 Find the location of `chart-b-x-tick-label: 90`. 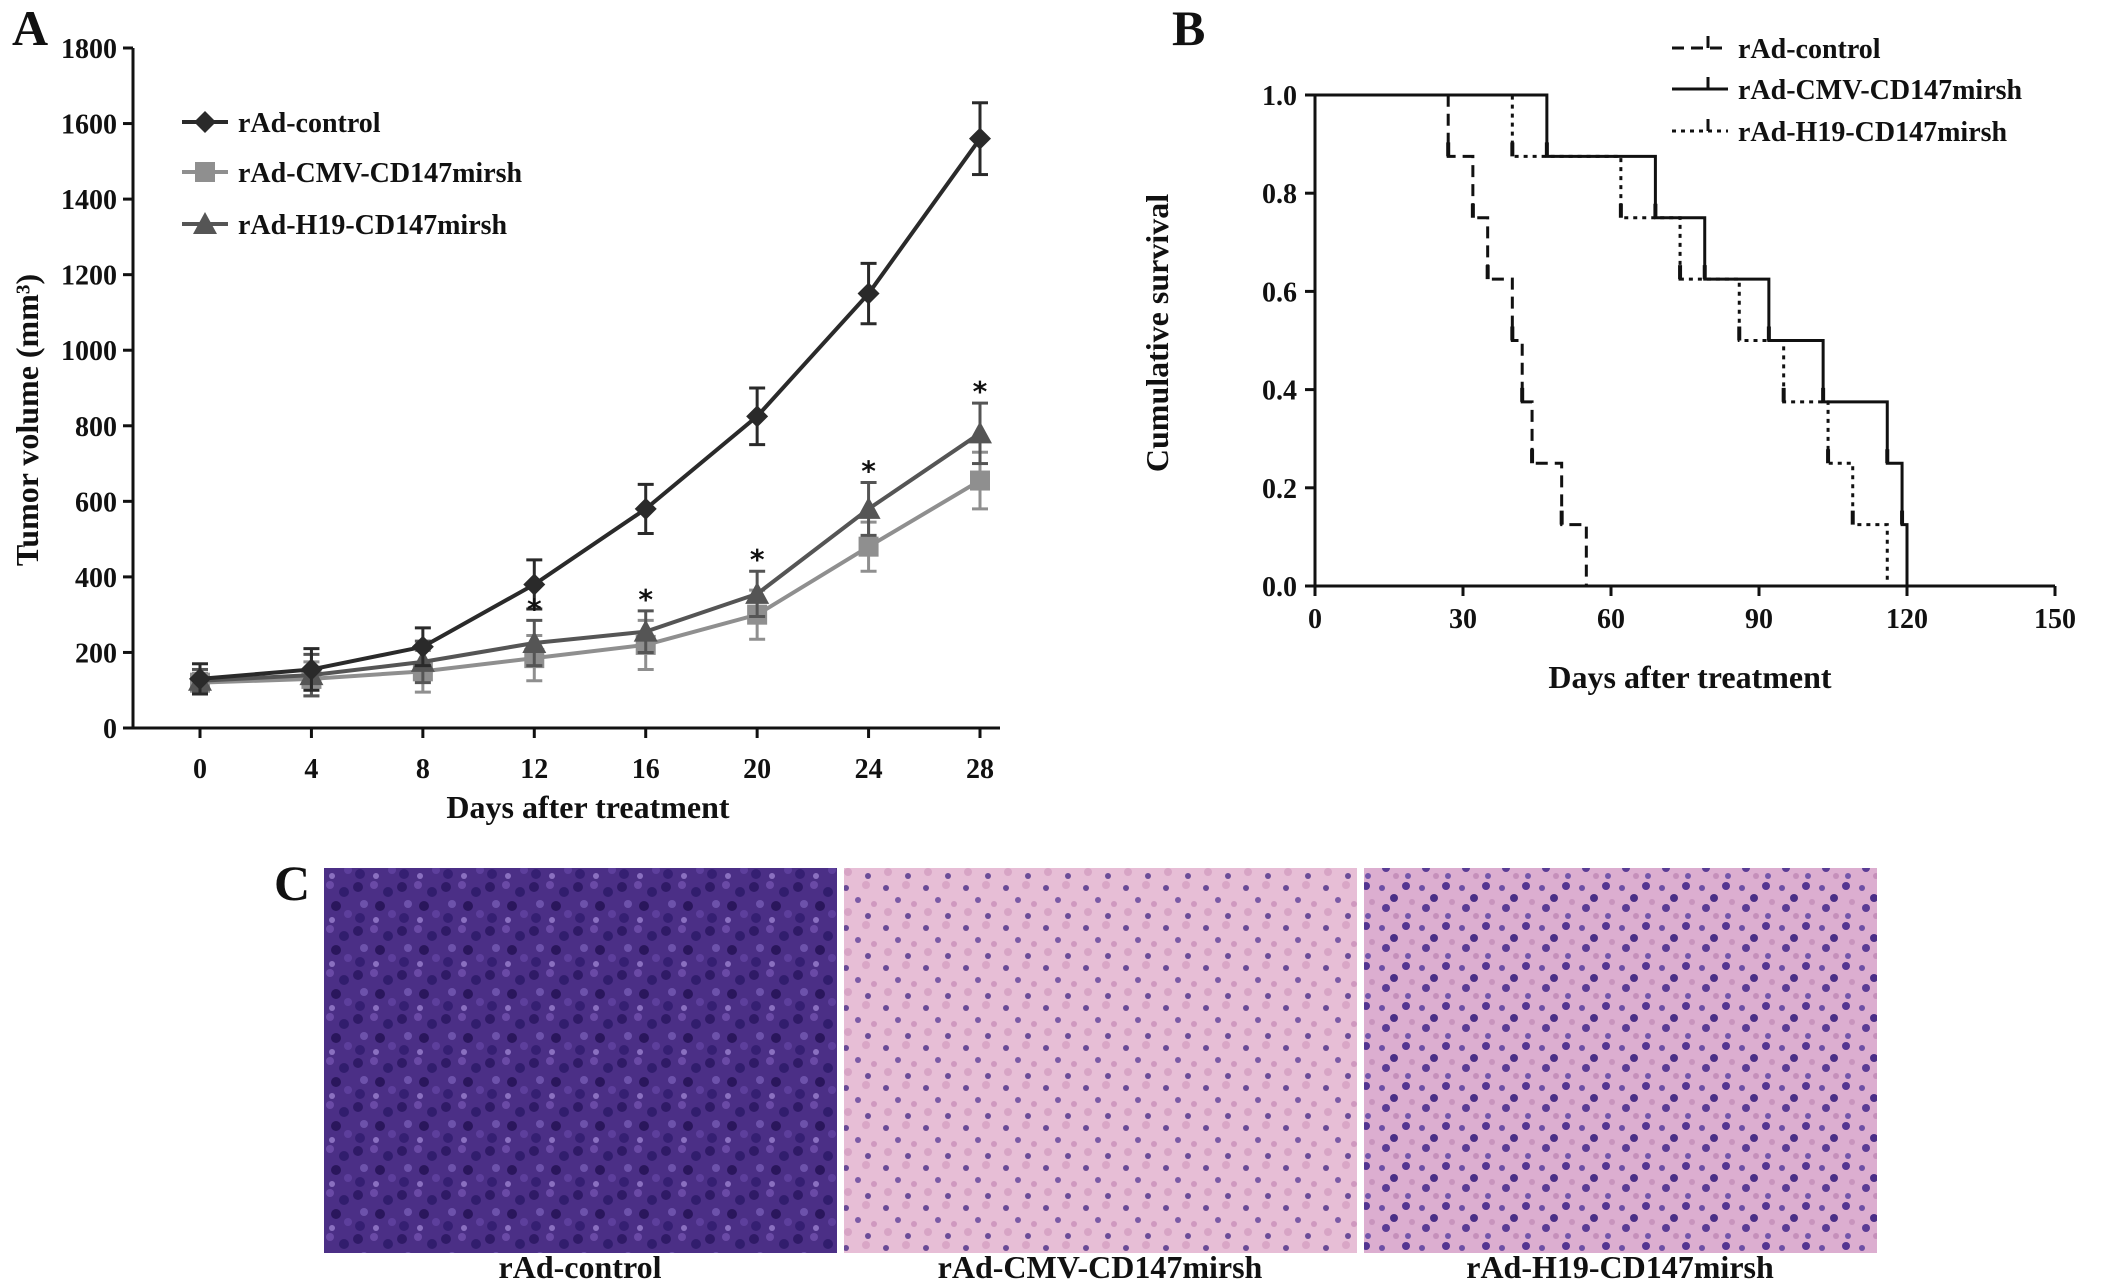

chart-b-x-tick-label: 90 is located at coordinates (1759, 619).